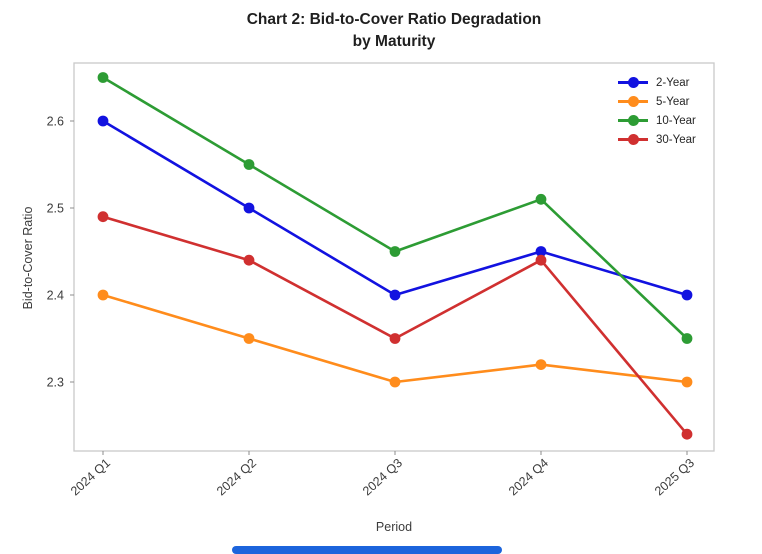 The width and height of the screenshot is (762, 554). I want to click on x-tick-label: 2025 Q3, so click(674, 477).